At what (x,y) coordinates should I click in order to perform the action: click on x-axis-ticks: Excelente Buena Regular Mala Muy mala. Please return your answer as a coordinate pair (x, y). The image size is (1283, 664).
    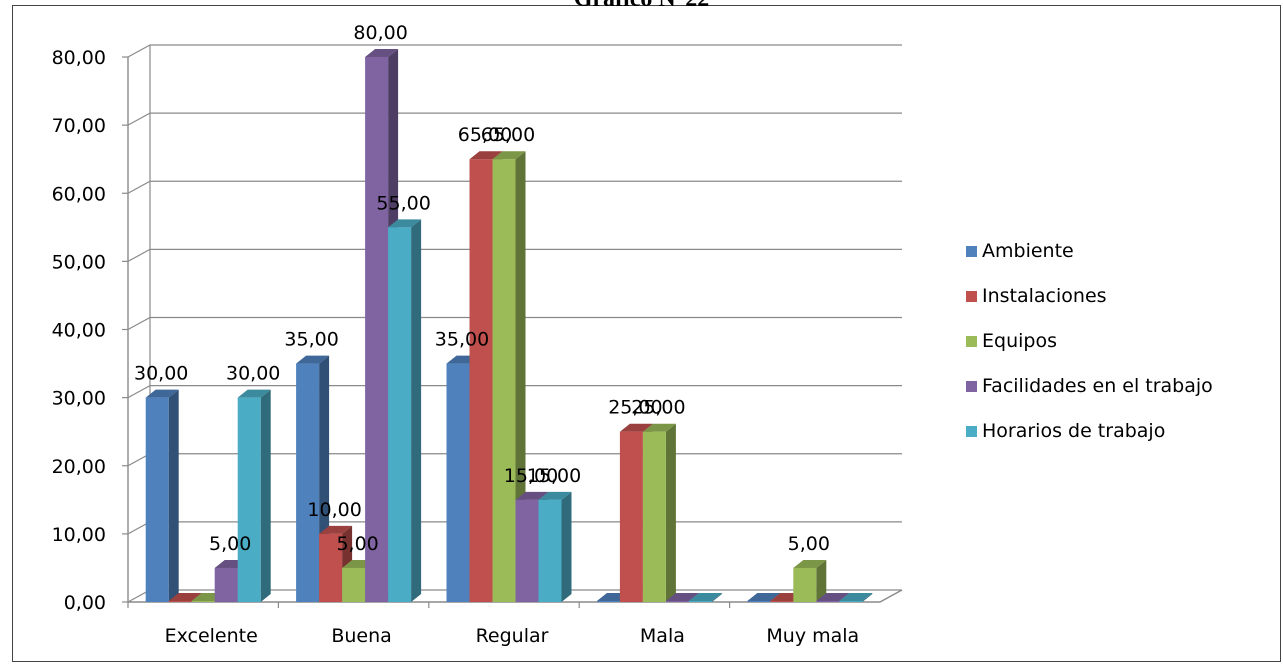
    Looking at the image, I should click on (512, 636).